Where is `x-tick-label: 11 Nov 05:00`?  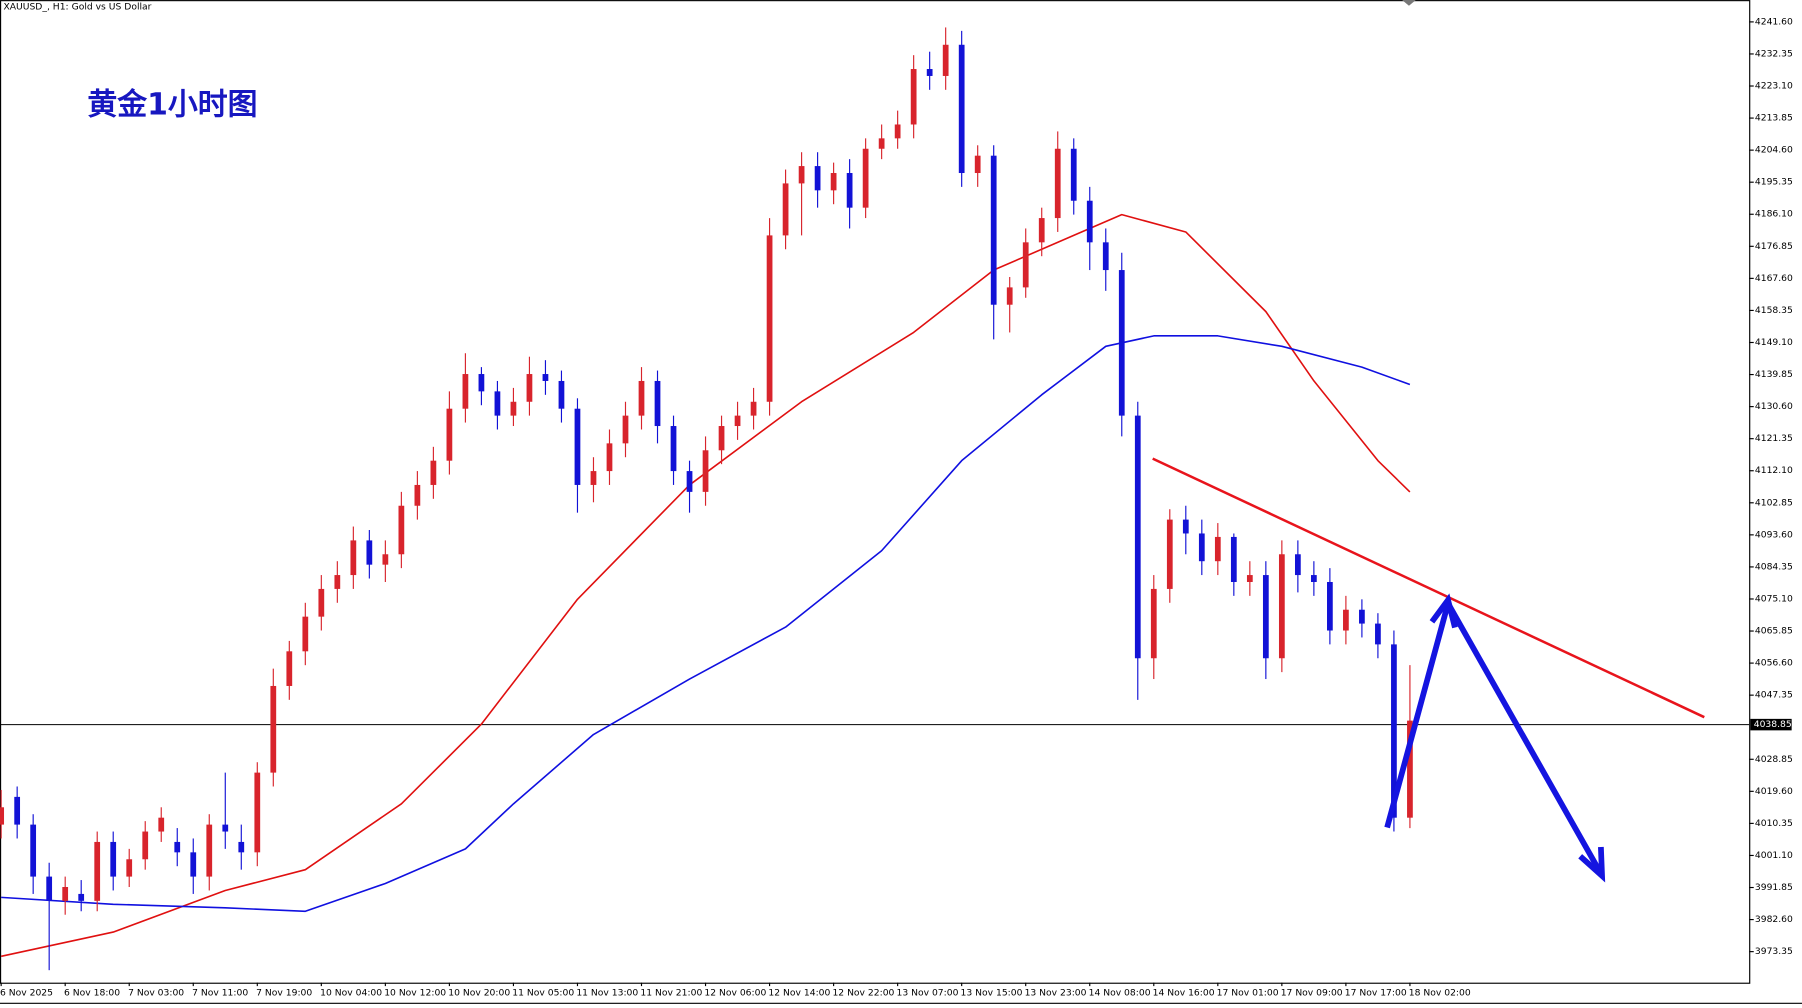 x-tick-label: 11 Nov 05:00 is located at coordinates (543, 992).